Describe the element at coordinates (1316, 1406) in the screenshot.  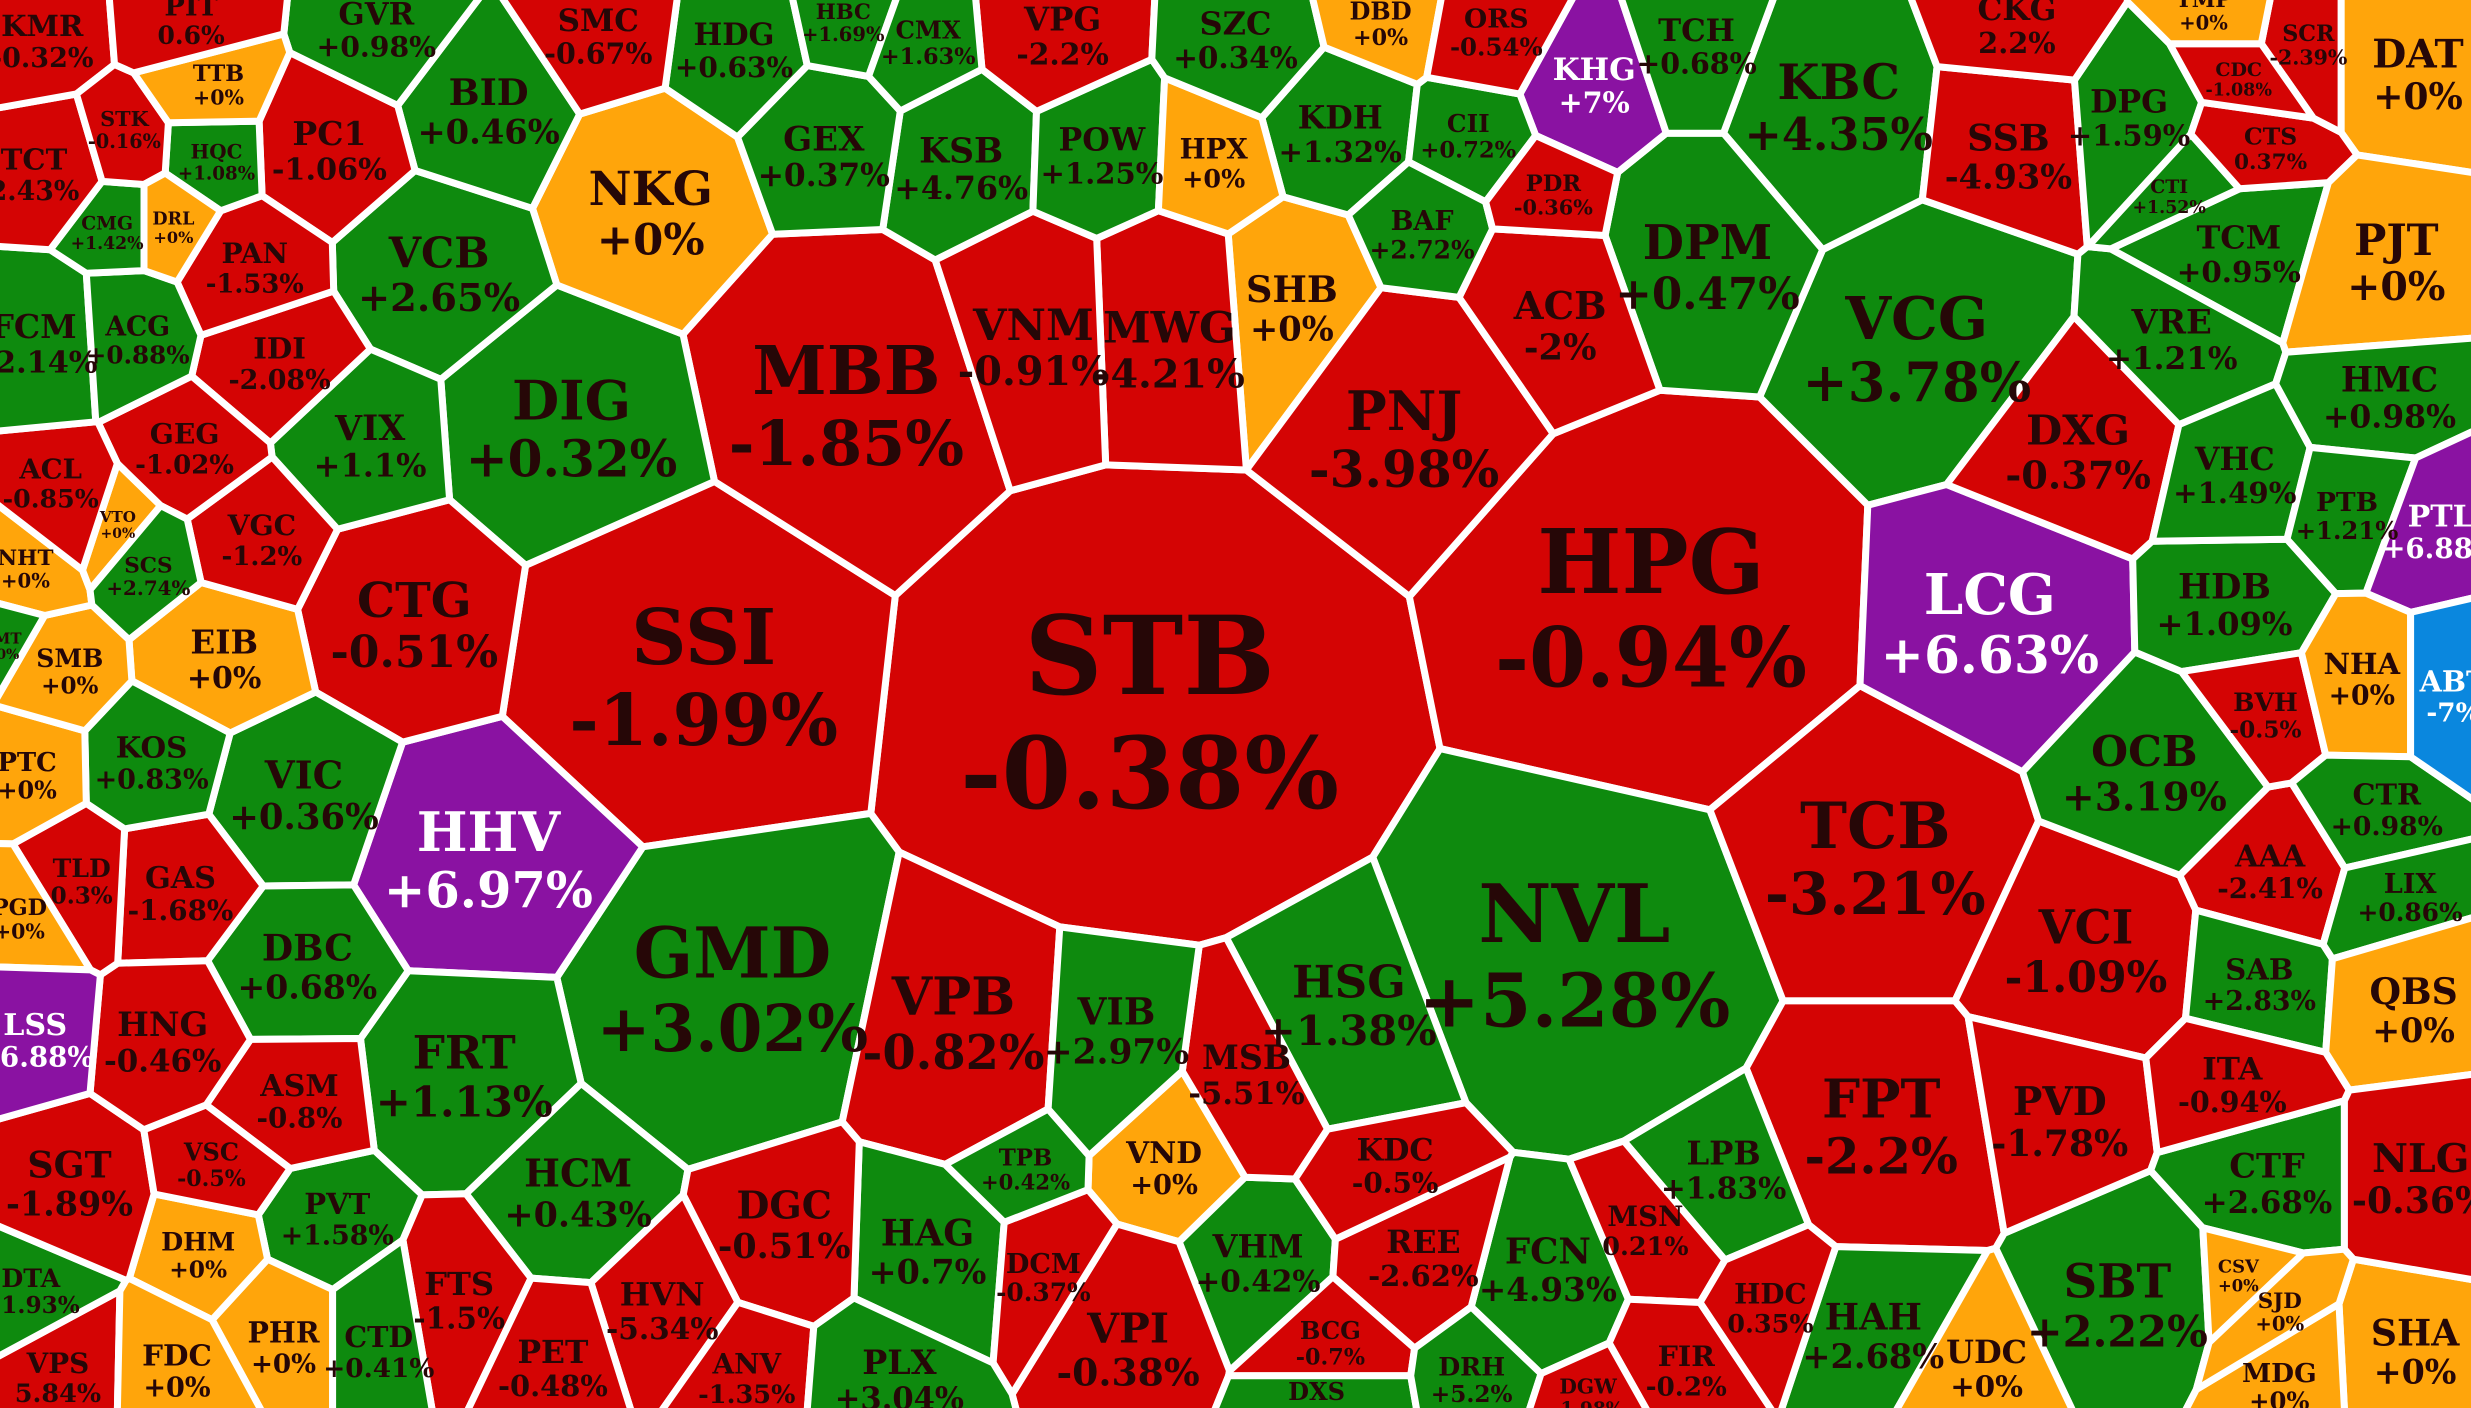
I see `change-label-dxs: +0.29%` at that location.